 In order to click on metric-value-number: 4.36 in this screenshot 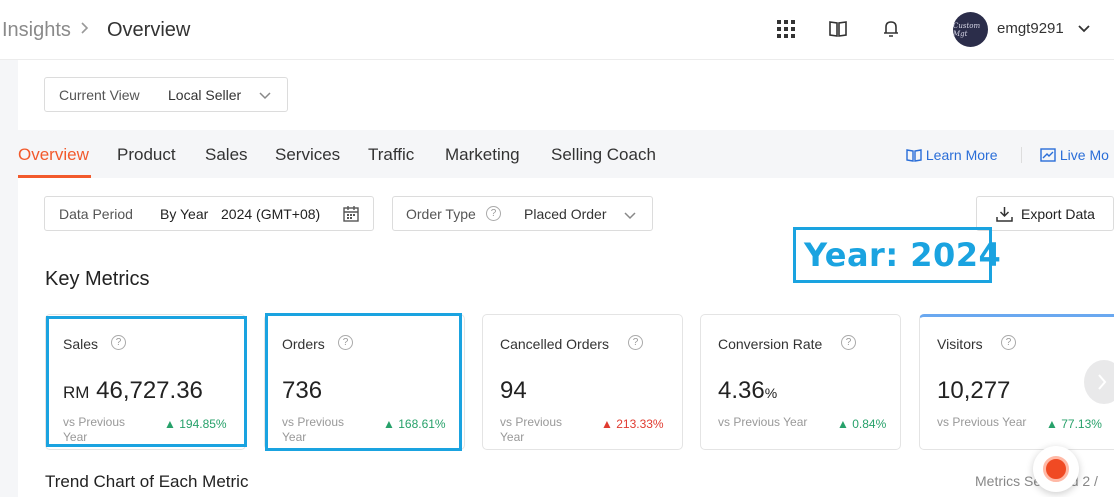, I will do `click(741, 390)`.